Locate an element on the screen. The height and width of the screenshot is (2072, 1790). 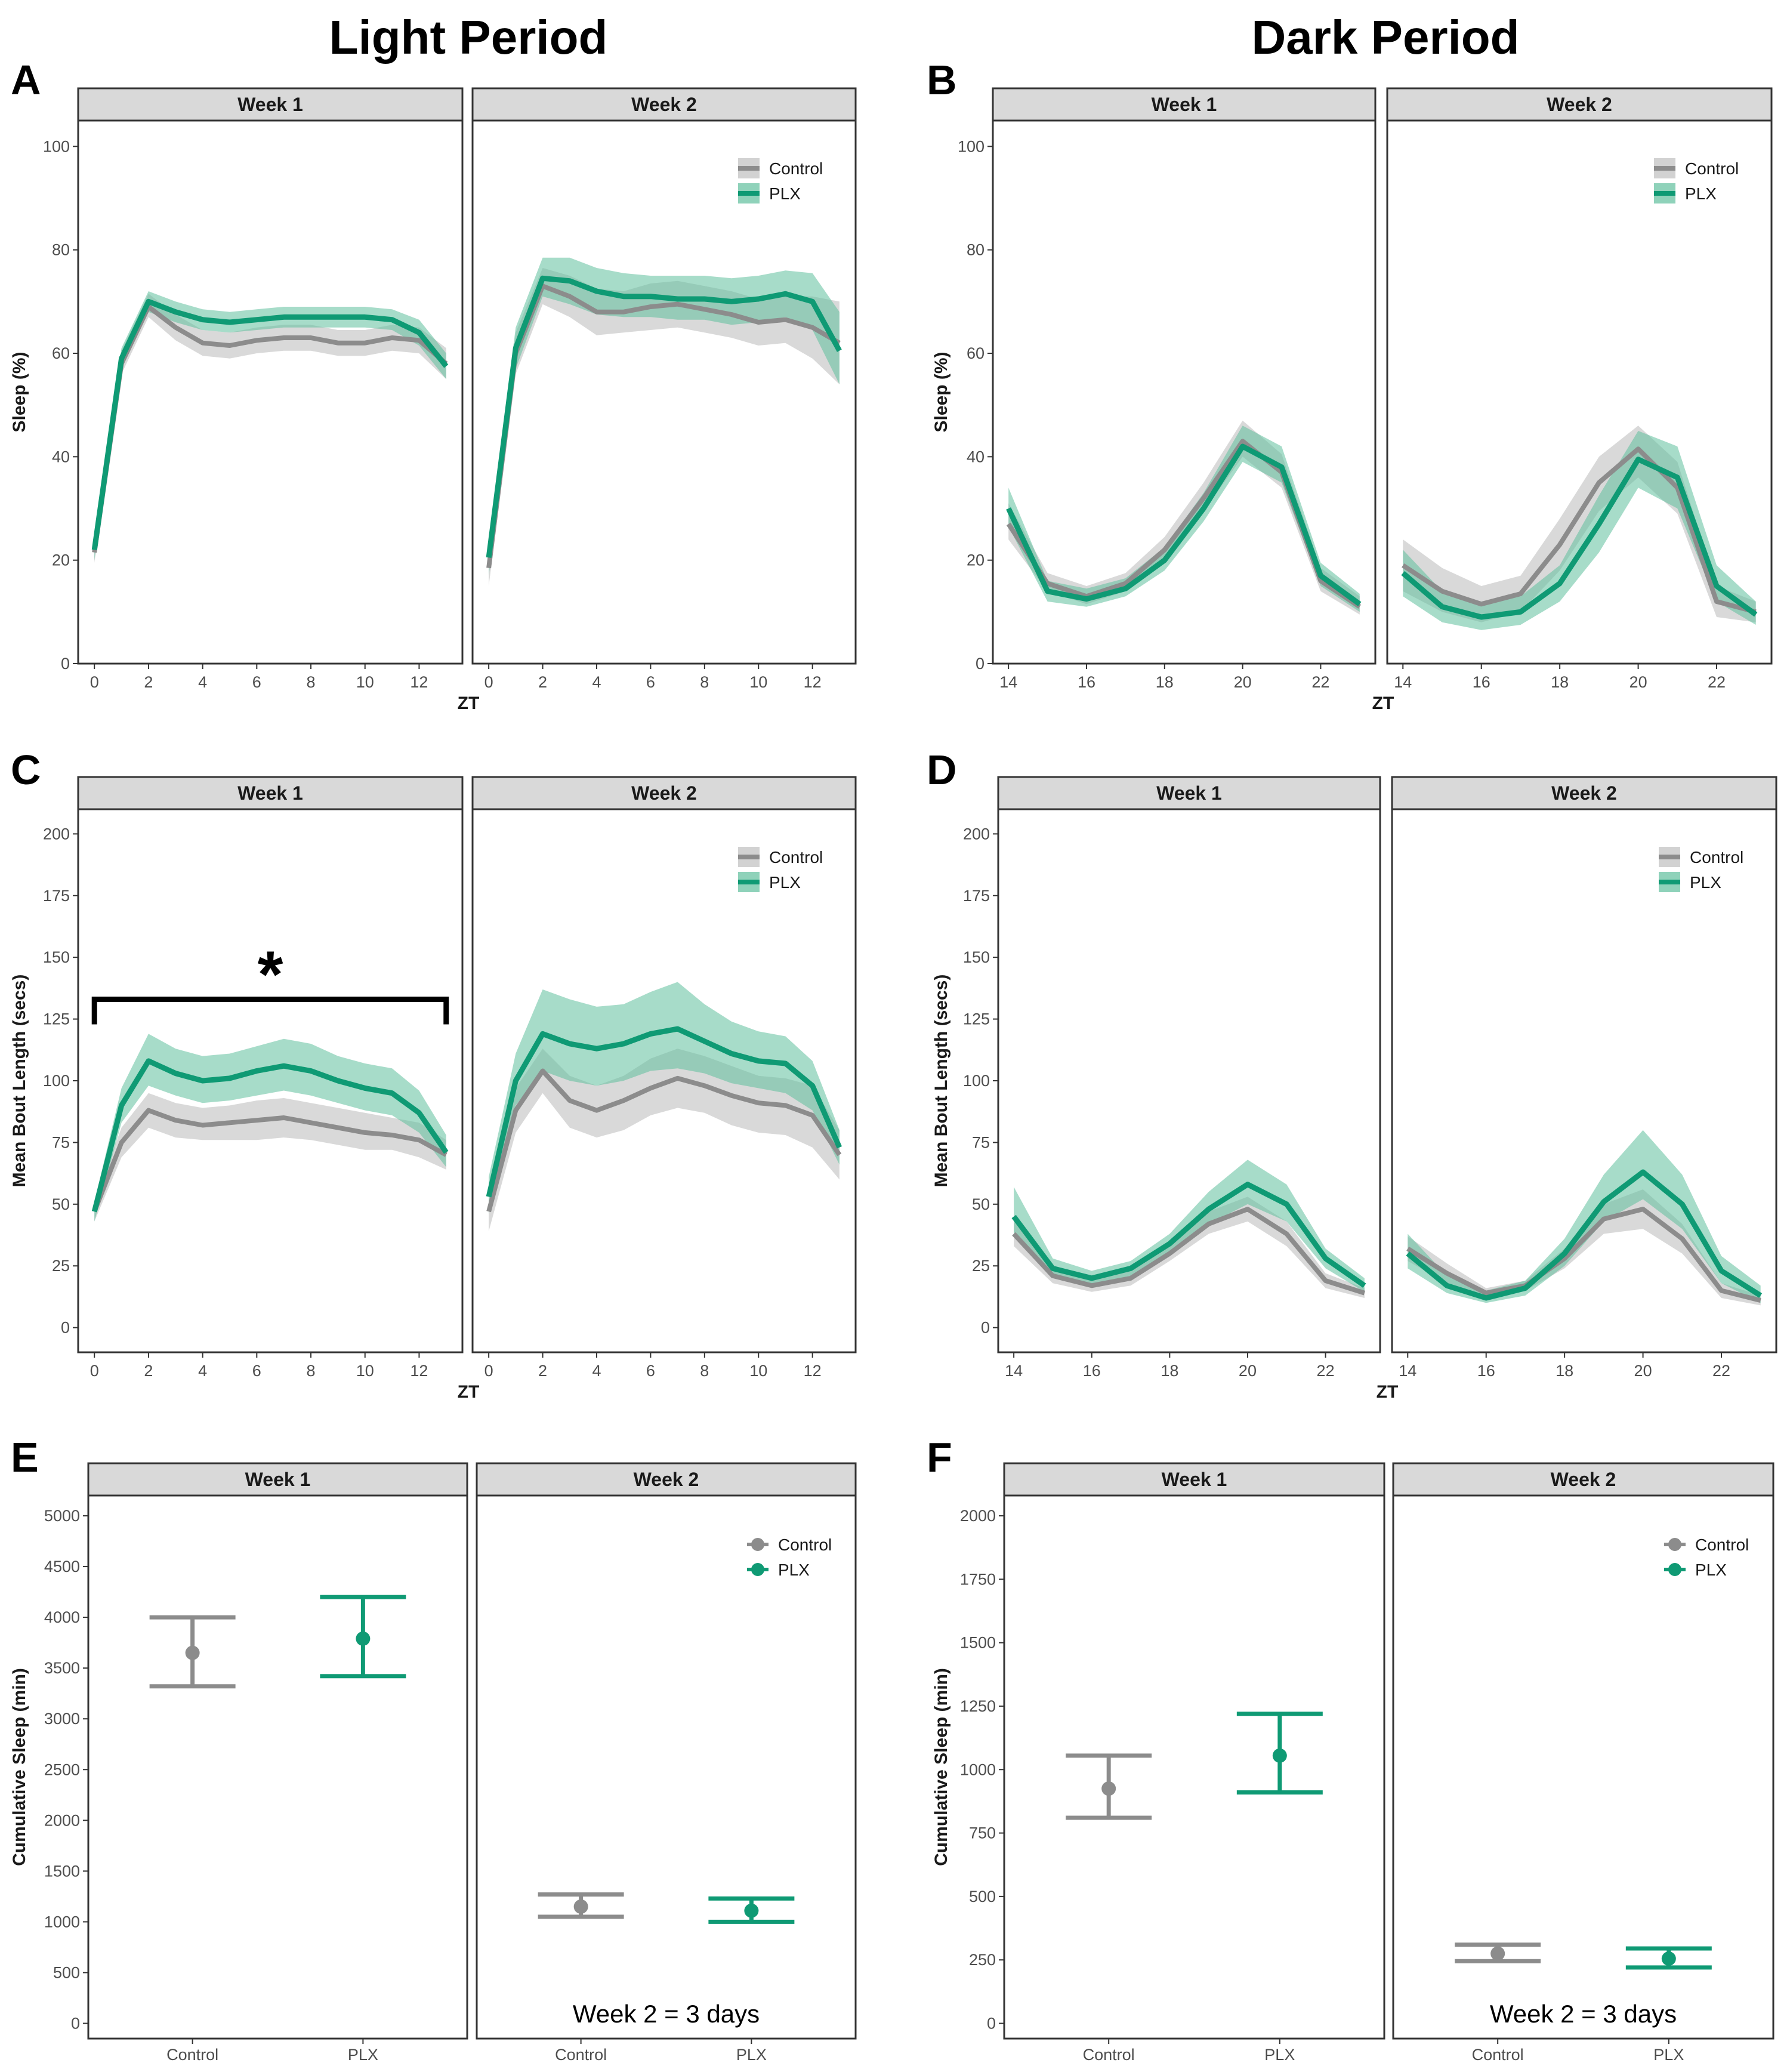
y-tick-label: 500 is located at coordinates (66, 1972).